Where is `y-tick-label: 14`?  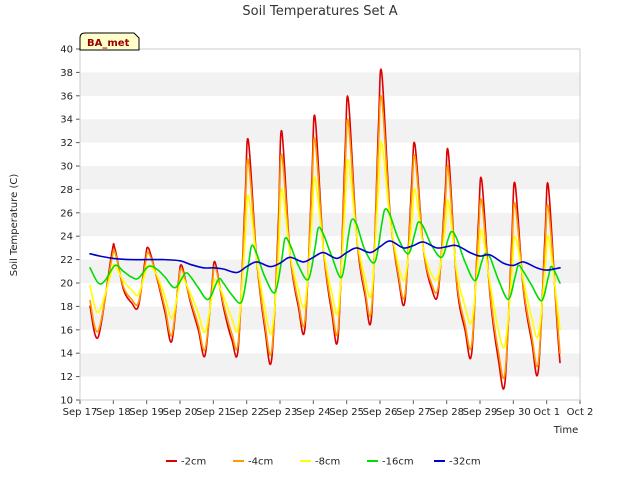
y-tick-label: 14 is located at coordinates (66, 354).